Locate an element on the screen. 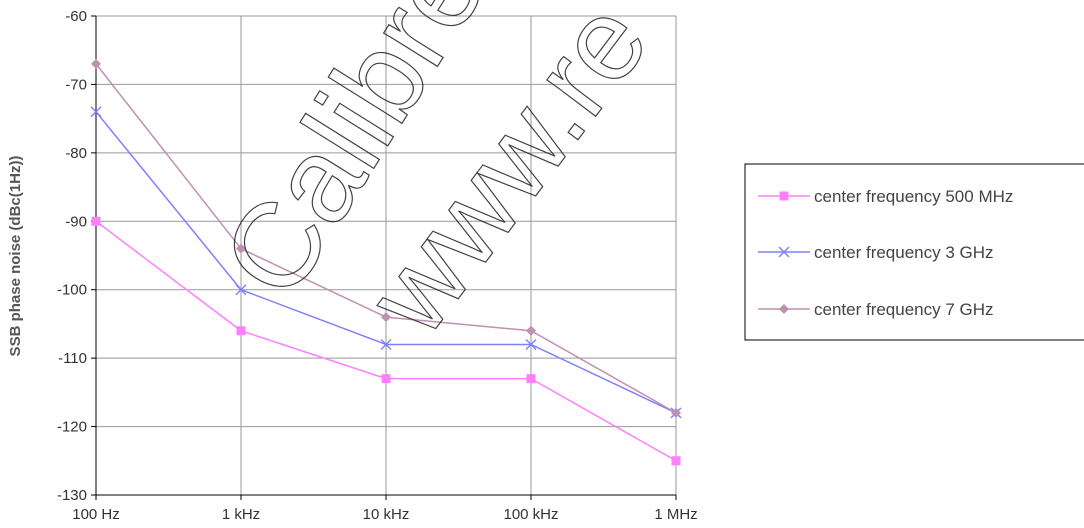 The image size is (1084, 528). legend-item: center frequency 500 MHz is located at coordinates (885, 196).